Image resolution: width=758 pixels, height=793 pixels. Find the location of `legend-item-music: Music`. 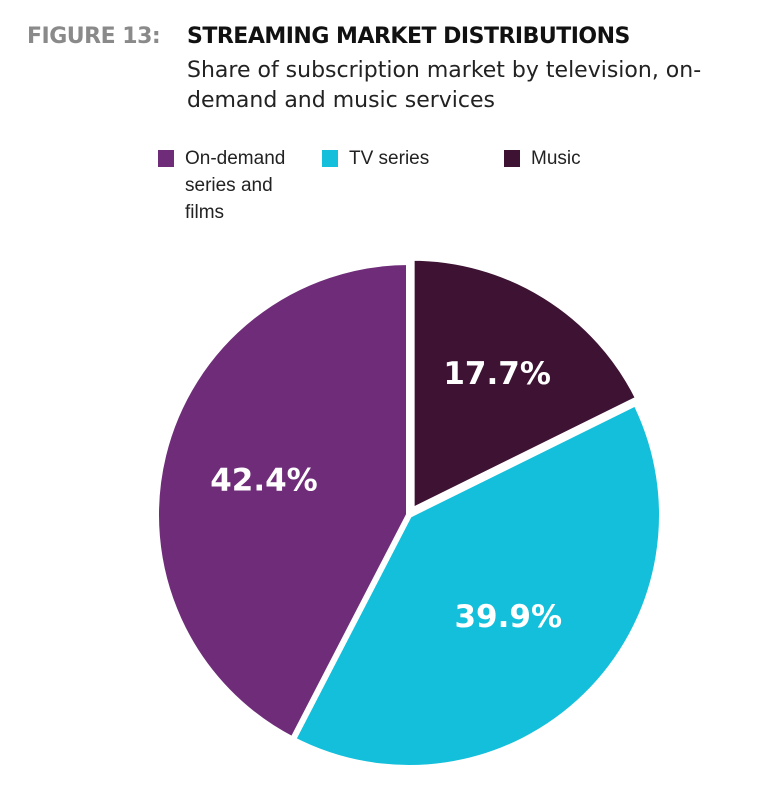

legend-item-music: Music is located at coordinates (542, 158).